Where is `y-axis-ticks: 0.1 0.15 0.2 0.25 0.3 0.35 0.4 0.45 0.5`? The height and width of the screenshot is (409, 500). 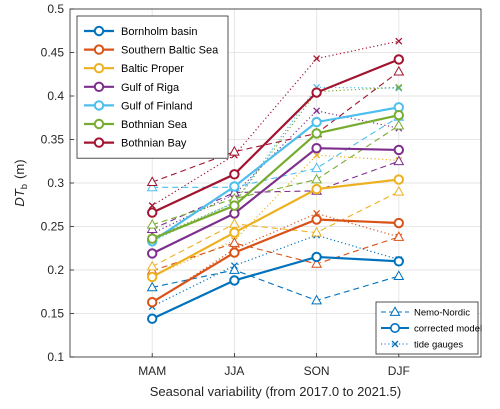
y-axis-ticks: 0.1 0.15 0.2 0.25 0.3 0.35 0.4 0.45 0.5 is located at coordinates (57, 183).